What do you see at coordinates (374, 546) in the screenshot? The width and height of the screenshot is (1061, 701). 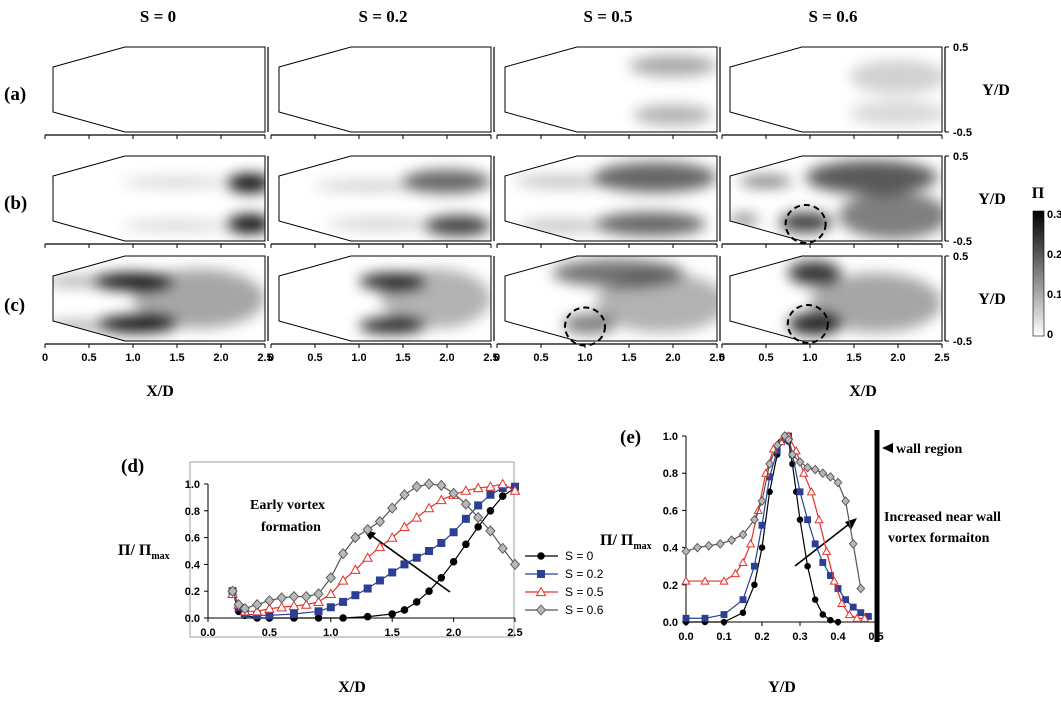 I see `series-S06` at bounding box center [374, 546].